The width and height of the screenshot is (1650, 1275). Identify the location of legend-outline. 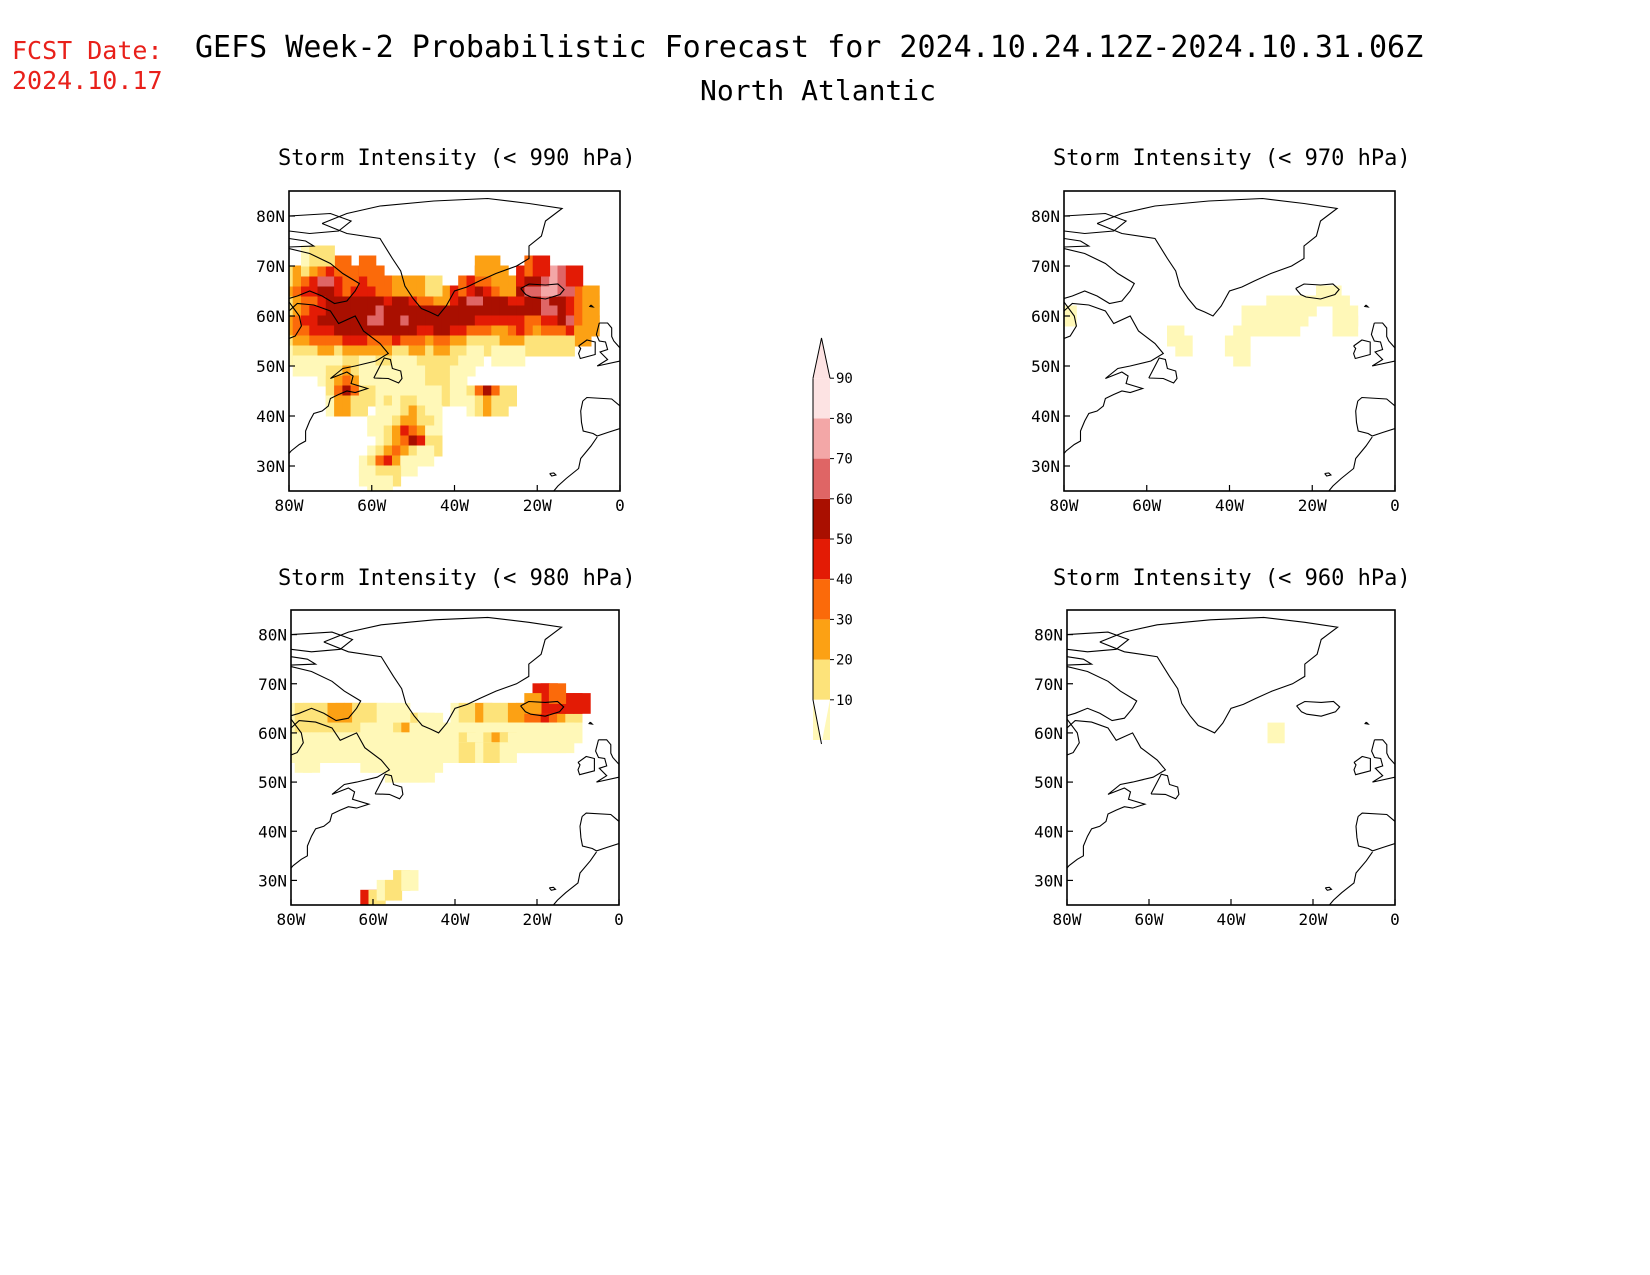
(817, 561).